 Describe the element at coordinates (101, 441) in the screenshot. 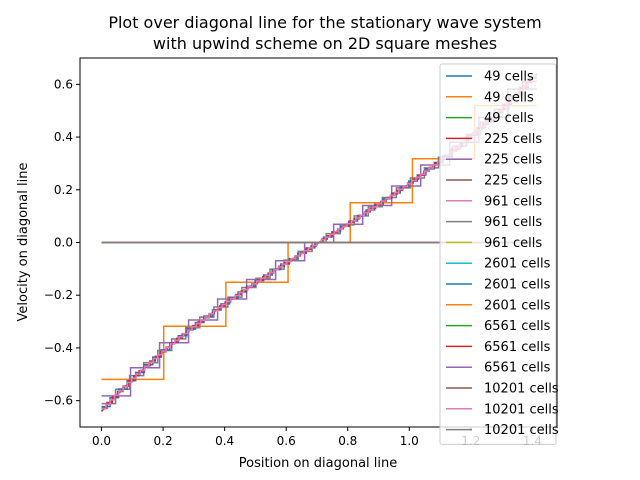

I see `x-tick-label: 0.0` at that location.